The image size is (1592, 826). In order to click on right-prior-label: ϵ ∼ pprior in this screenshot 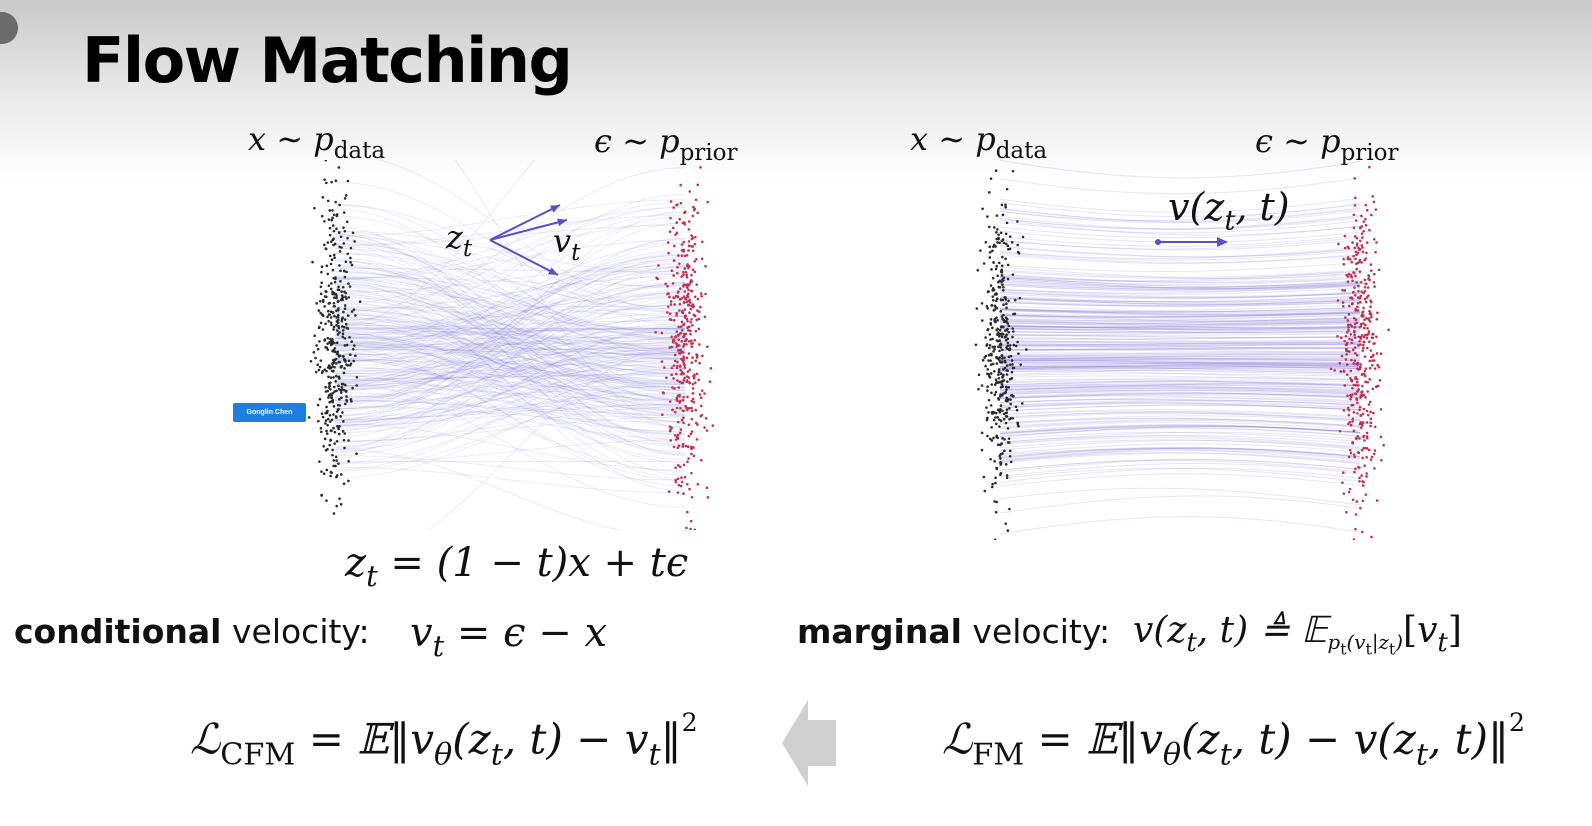, I will do `click(1327, 144)`.